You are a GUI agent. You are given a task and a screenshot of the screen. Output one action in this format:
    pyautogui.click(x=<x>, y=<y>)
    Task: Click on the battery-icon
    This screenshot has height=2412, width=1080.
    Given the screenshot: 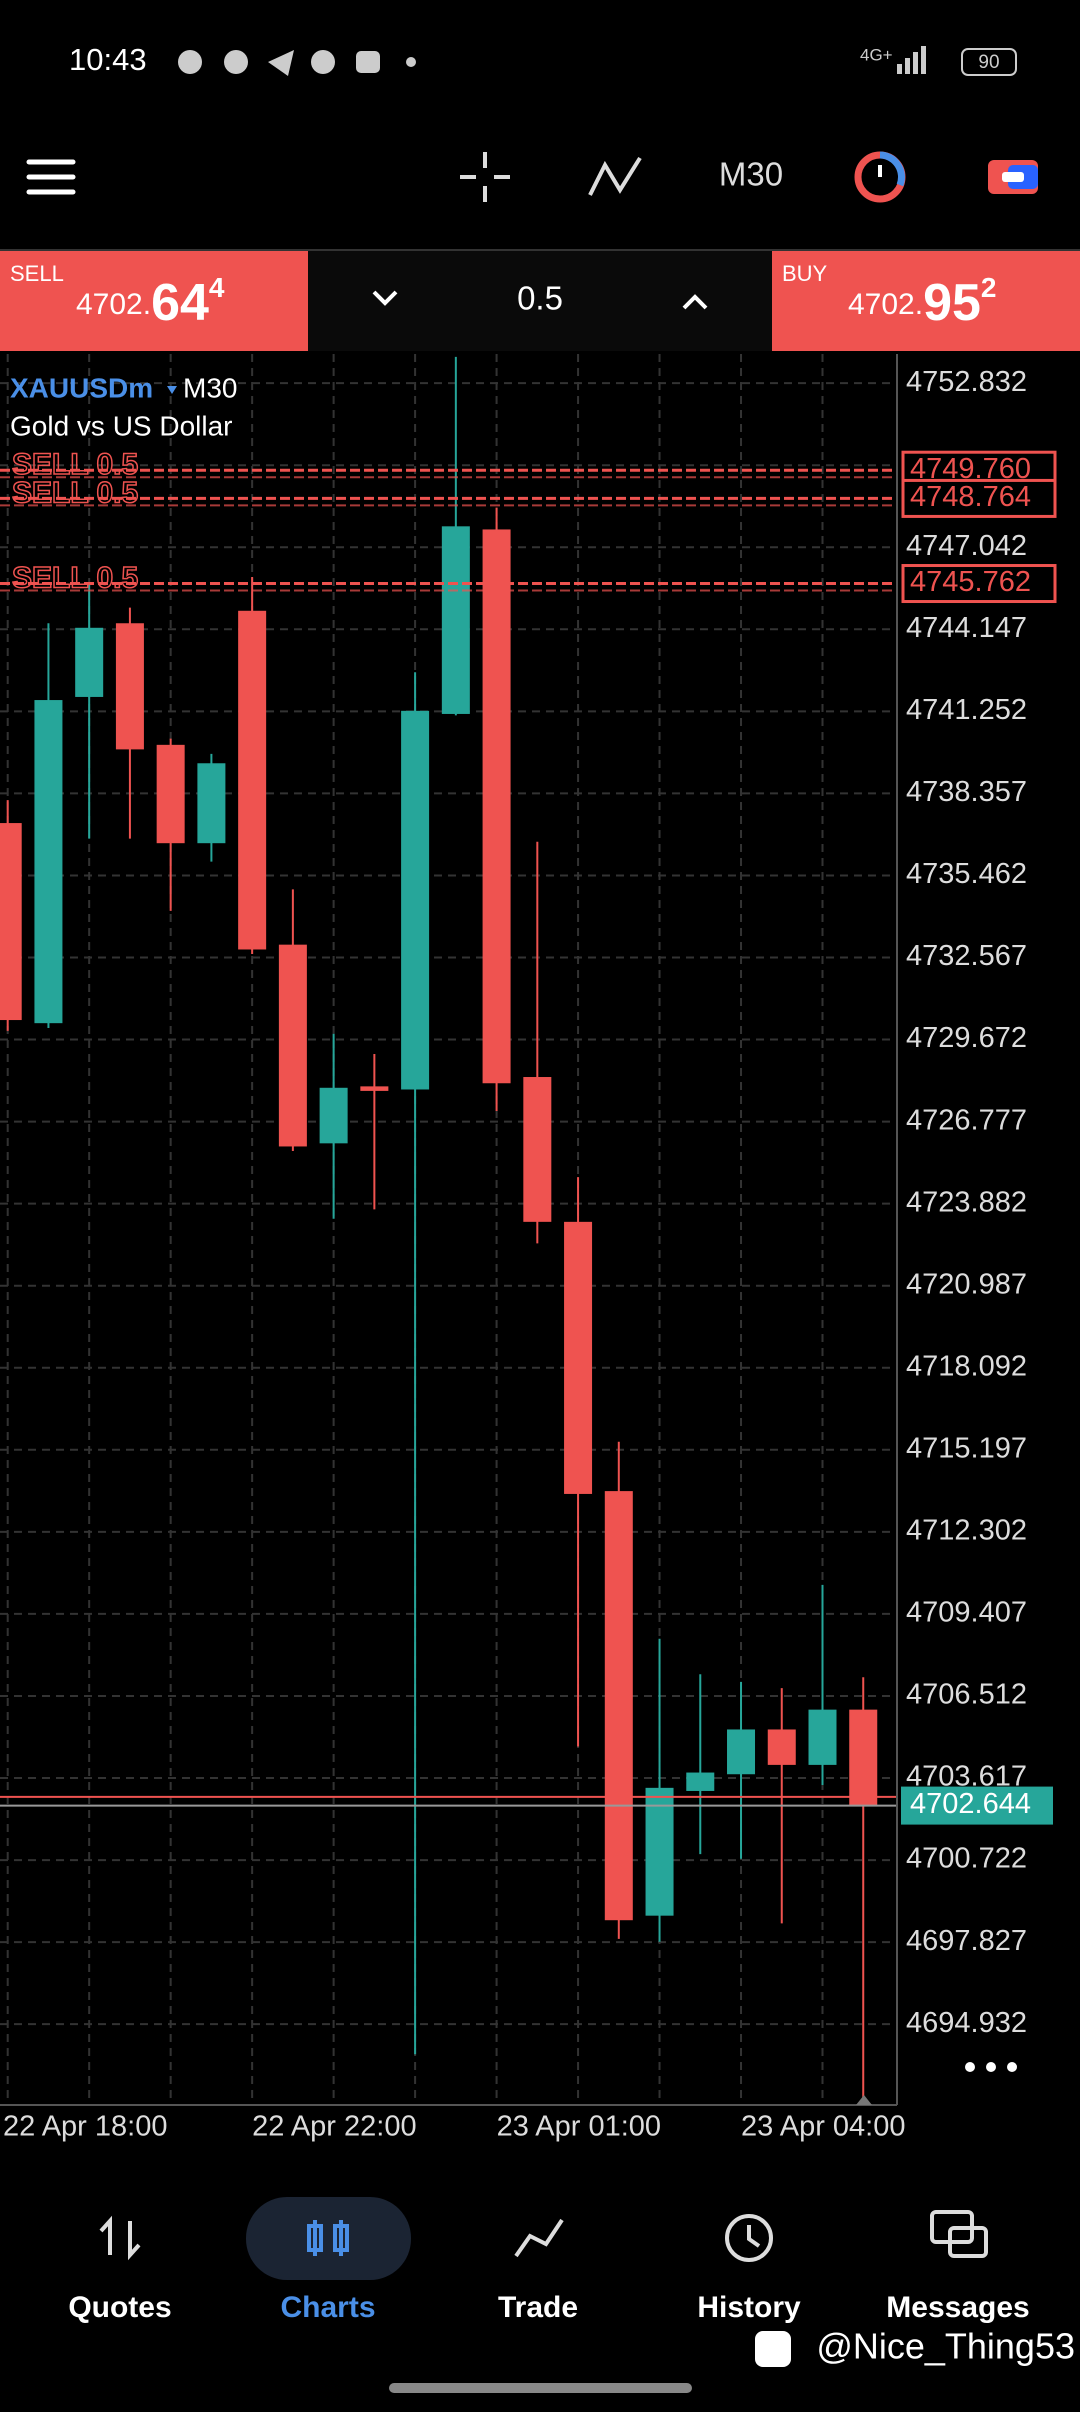 What is the action you would take?
    pyautogui.click(x=989, y=62)
    